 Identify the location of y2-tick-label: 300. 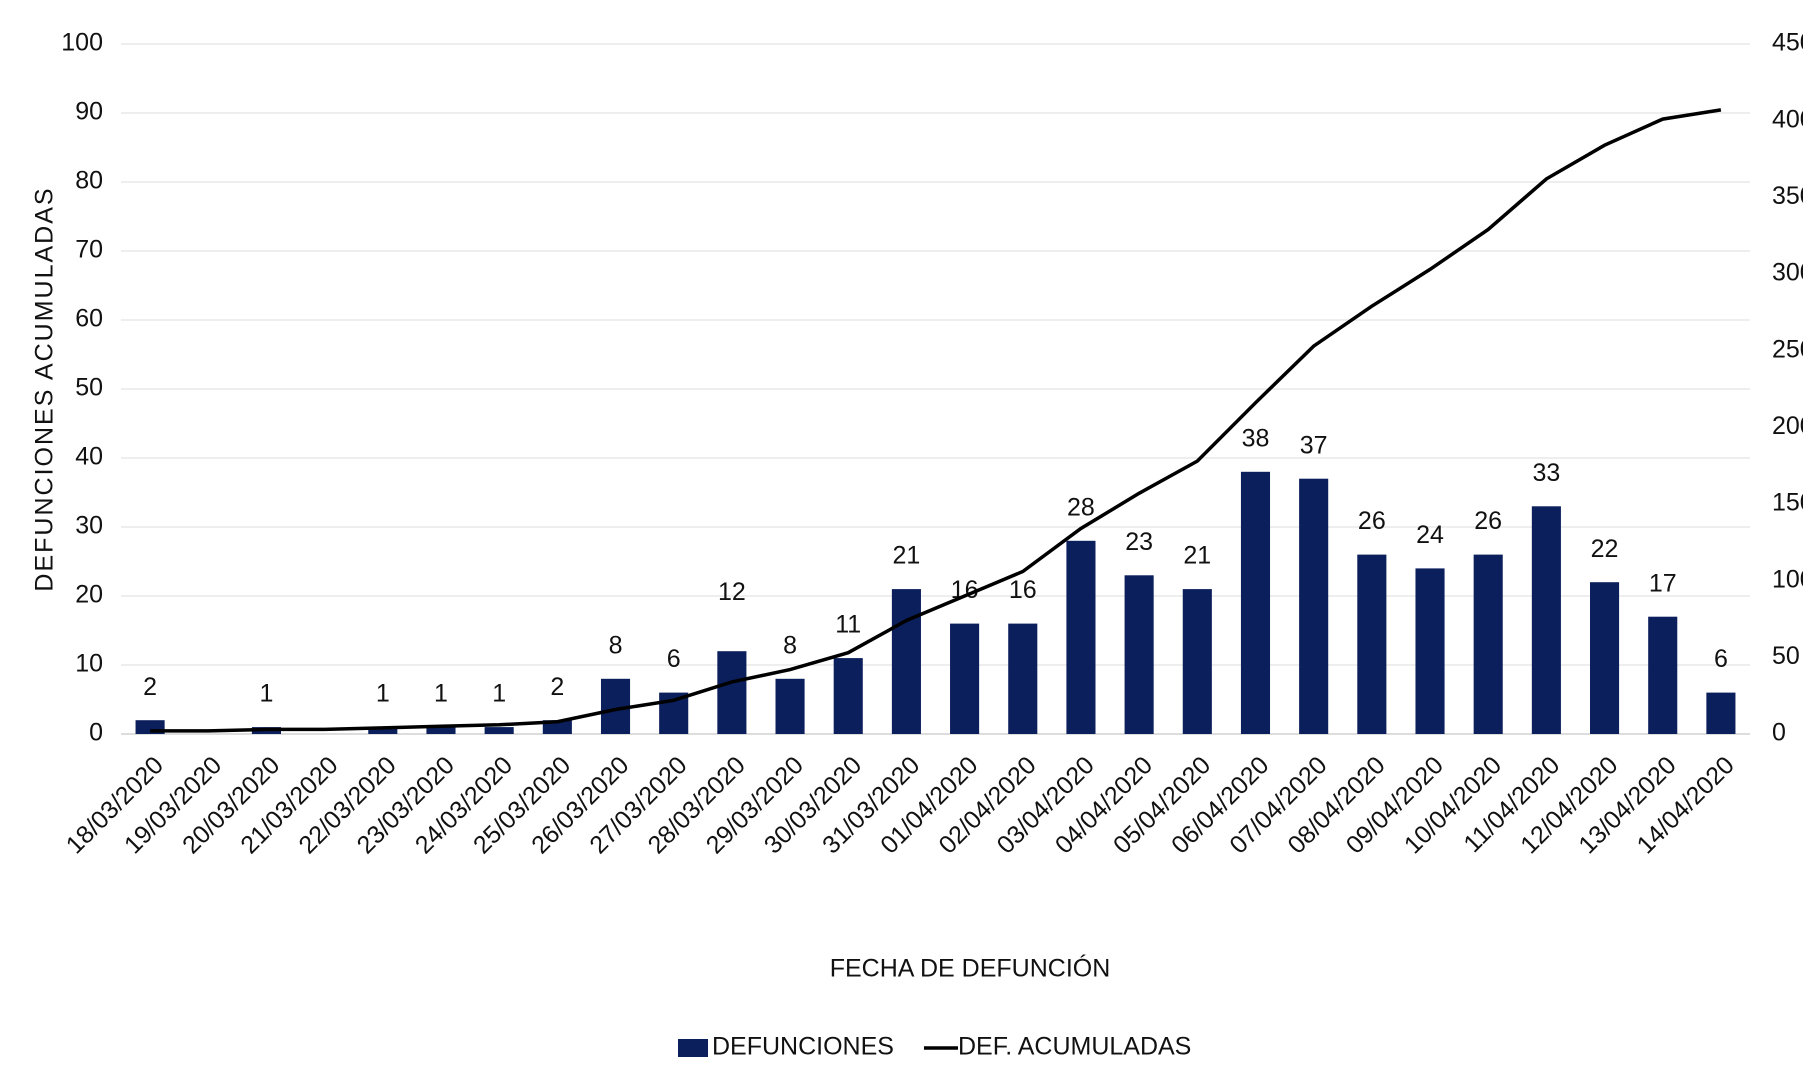
(1787, 273).